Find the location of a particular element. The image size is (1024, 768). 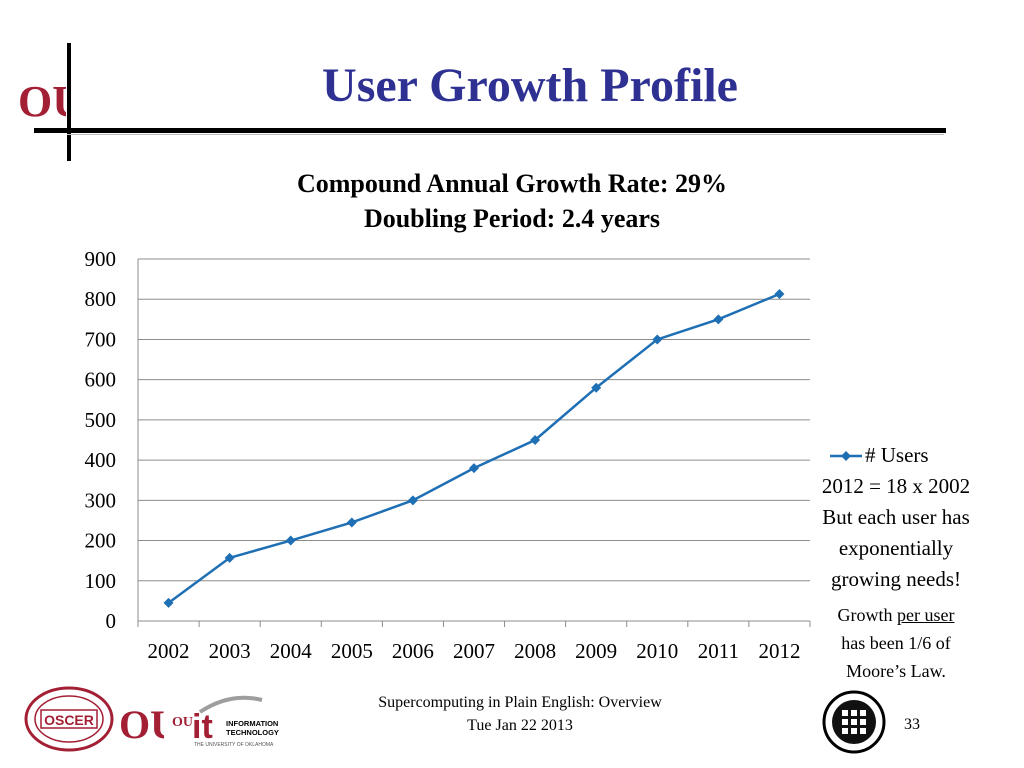

x-tick-label: 2011 is located at coordinates (718, 651).